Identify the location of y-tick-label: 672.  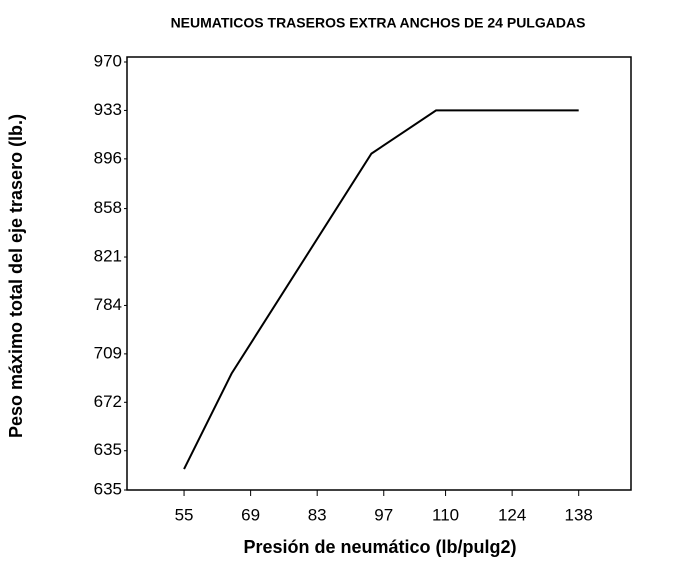
(108, 401).